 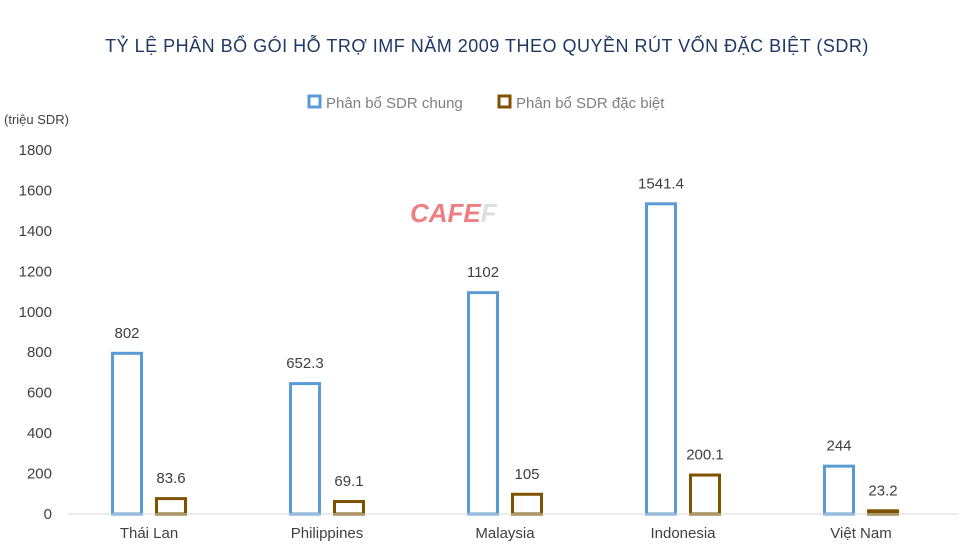 I want to click on data-label-series-1: 802, so click(x=126, y=333).